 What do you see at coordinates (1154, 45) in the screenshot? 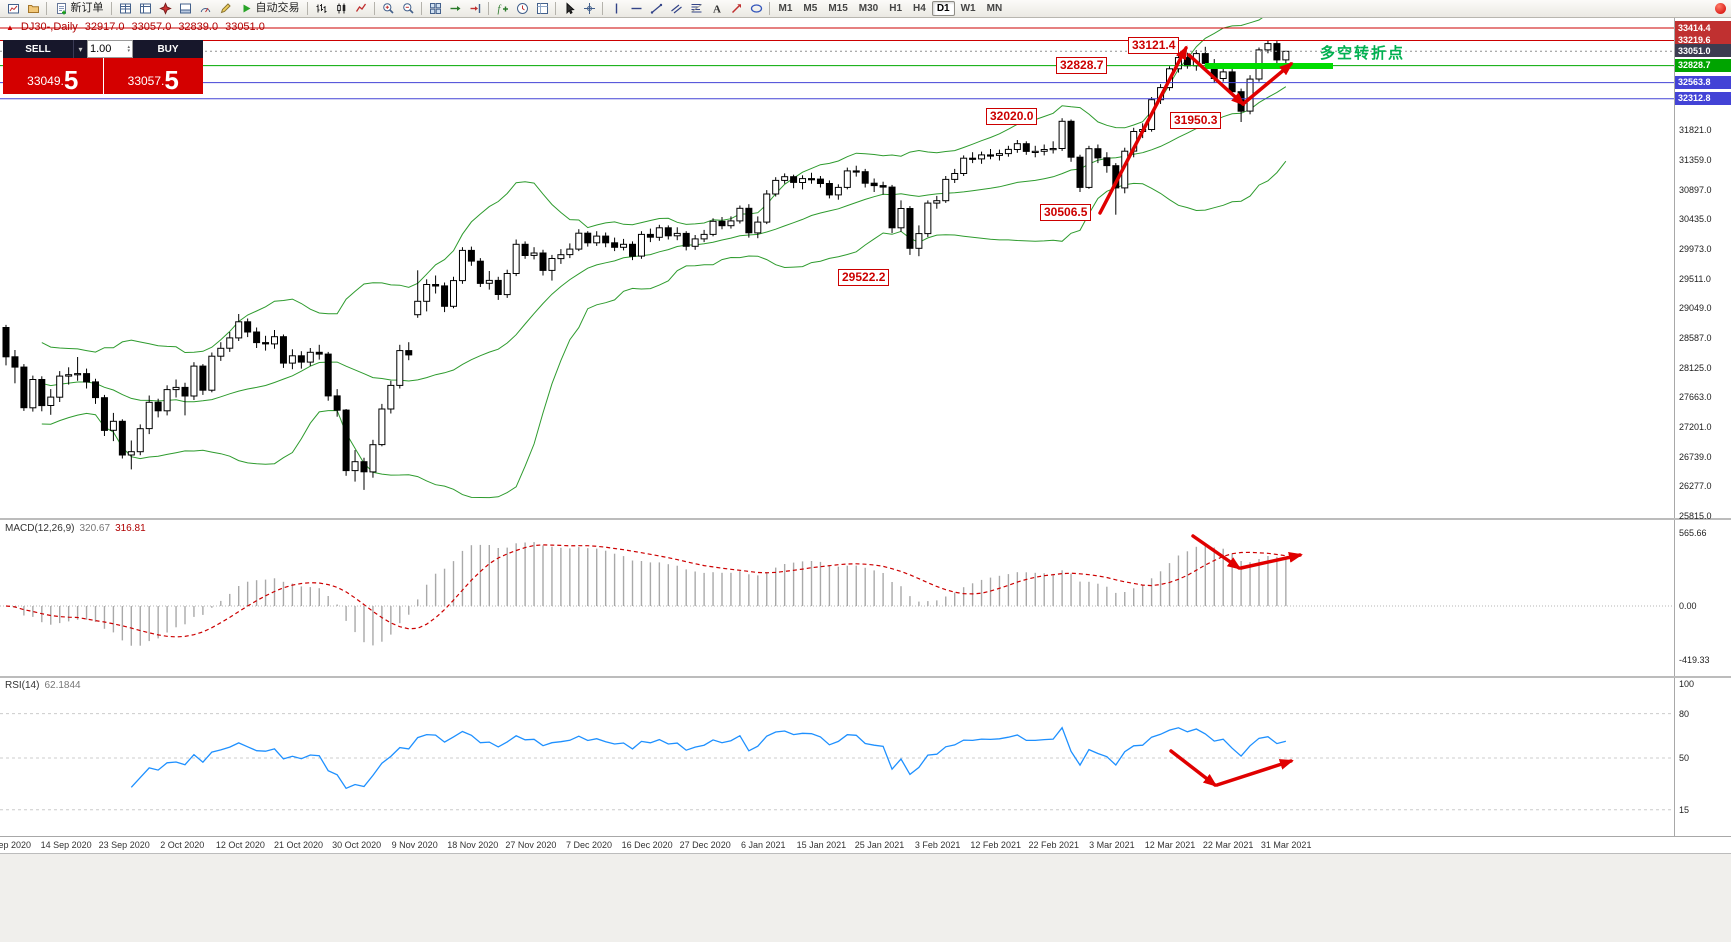
I see `price-annotation: 33121.4` at bounding box center [1154, 45].